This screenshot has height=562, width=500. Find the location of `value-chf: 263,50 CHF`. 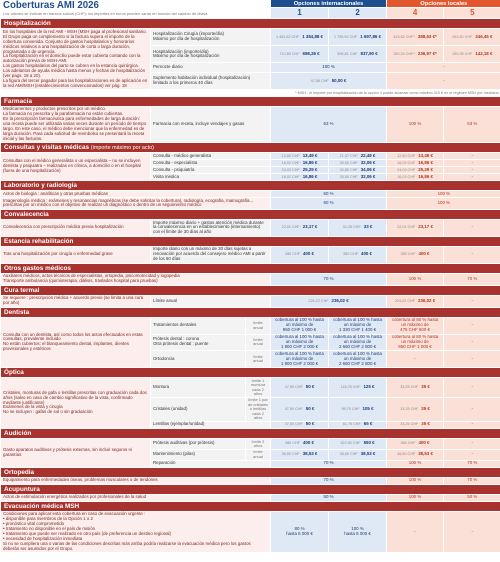

value-chf: 263,50 CHF is located at coordinates (462, 36).